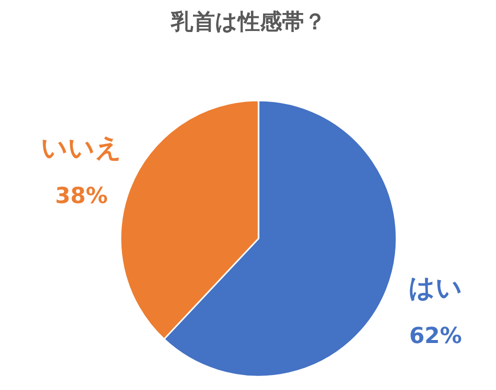 The width and height of the screenshot is (496, 390). Describe the element at coordinates (81, 196) in the screenshot. I see `data-label: 38%` at that location.